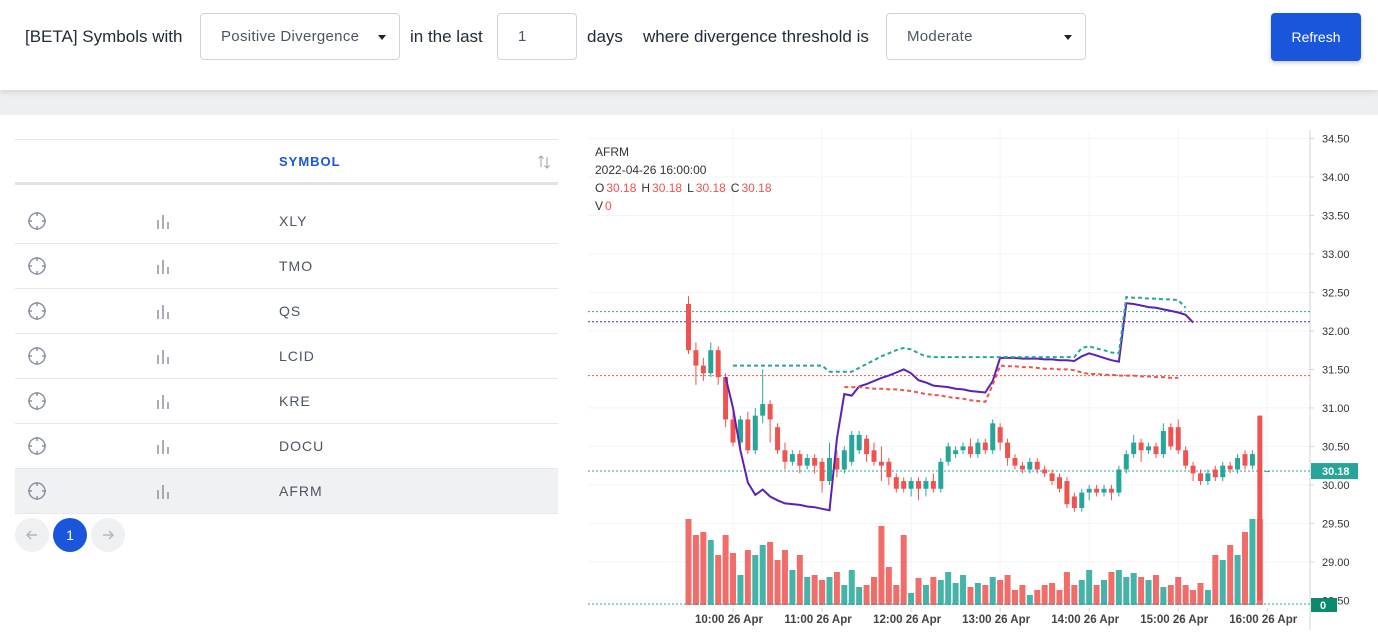 Image resolution: width=1378 pixels, height=636 pixels. Describe the element at coordinates (286, 356) in the screenshot. I see `table-row: LCID` at that location.